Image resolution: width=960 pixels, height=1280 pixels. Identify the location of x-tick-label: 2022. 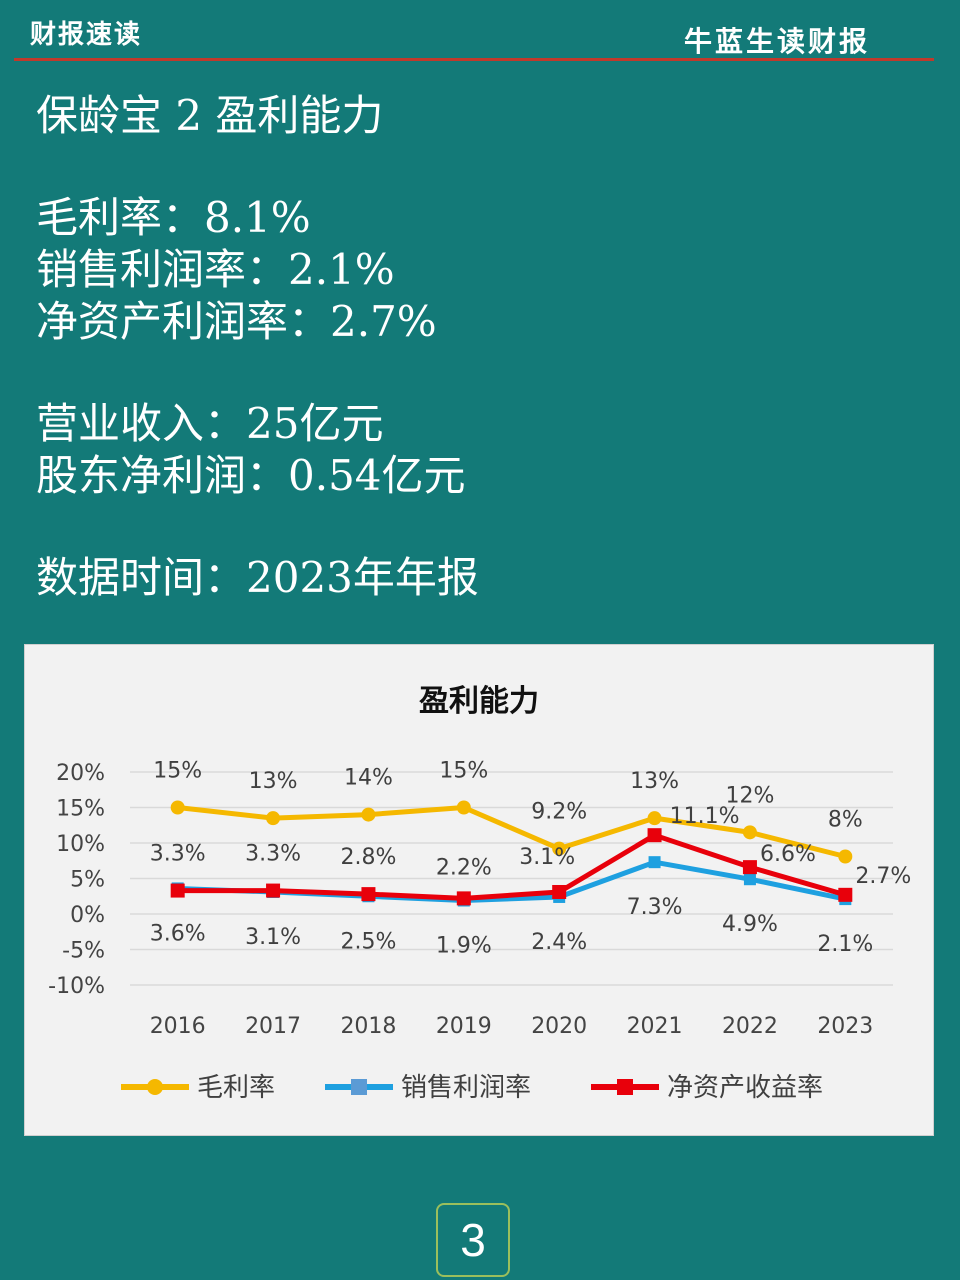
(750, 1026).